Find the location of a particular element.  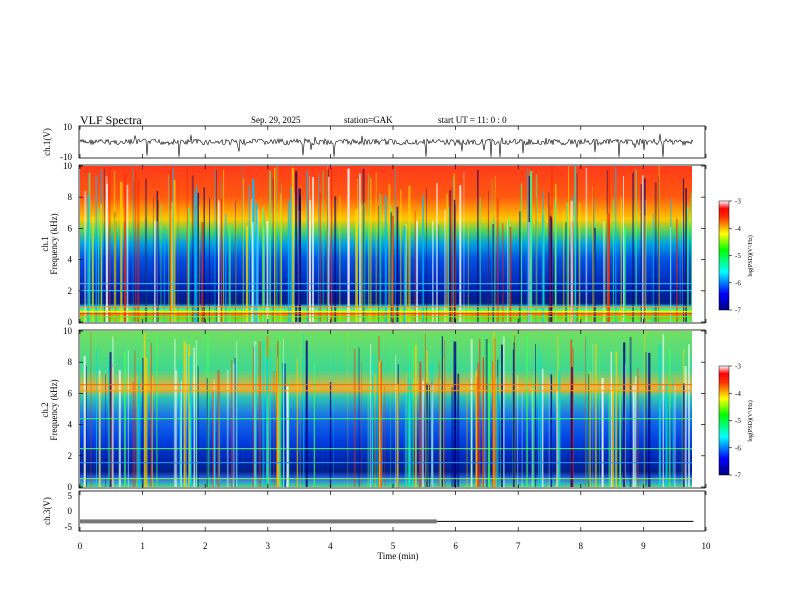

y-tick-label: 2 is located at coordinates (70, 291).